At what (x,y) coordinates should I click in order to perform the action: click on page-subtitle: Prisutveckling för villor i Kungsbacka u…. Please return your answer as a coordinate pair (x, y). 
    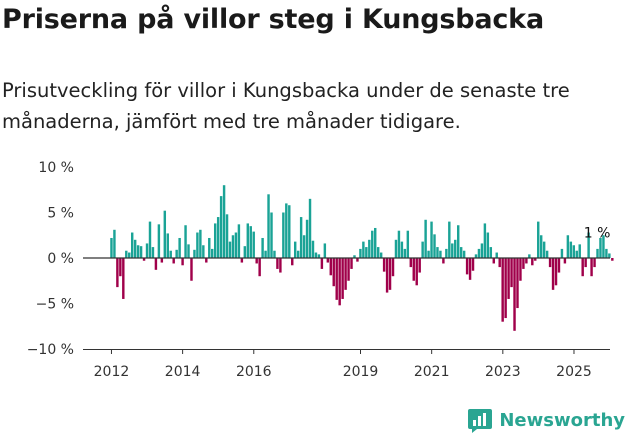
    Looking at the image, I should click on (286, 106).